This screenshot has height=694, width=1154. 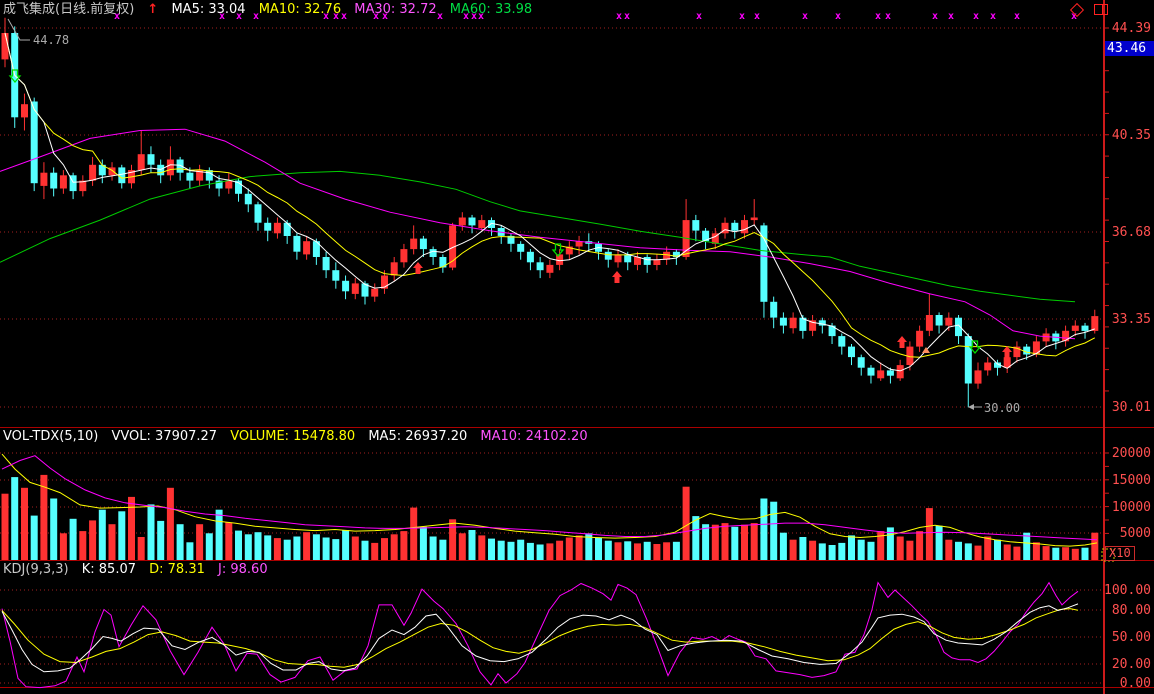 What do you see at coordinates (1131, 28) in the screenshot?
I see `svg-text: 44.39` at bounding box center [1131, 28].